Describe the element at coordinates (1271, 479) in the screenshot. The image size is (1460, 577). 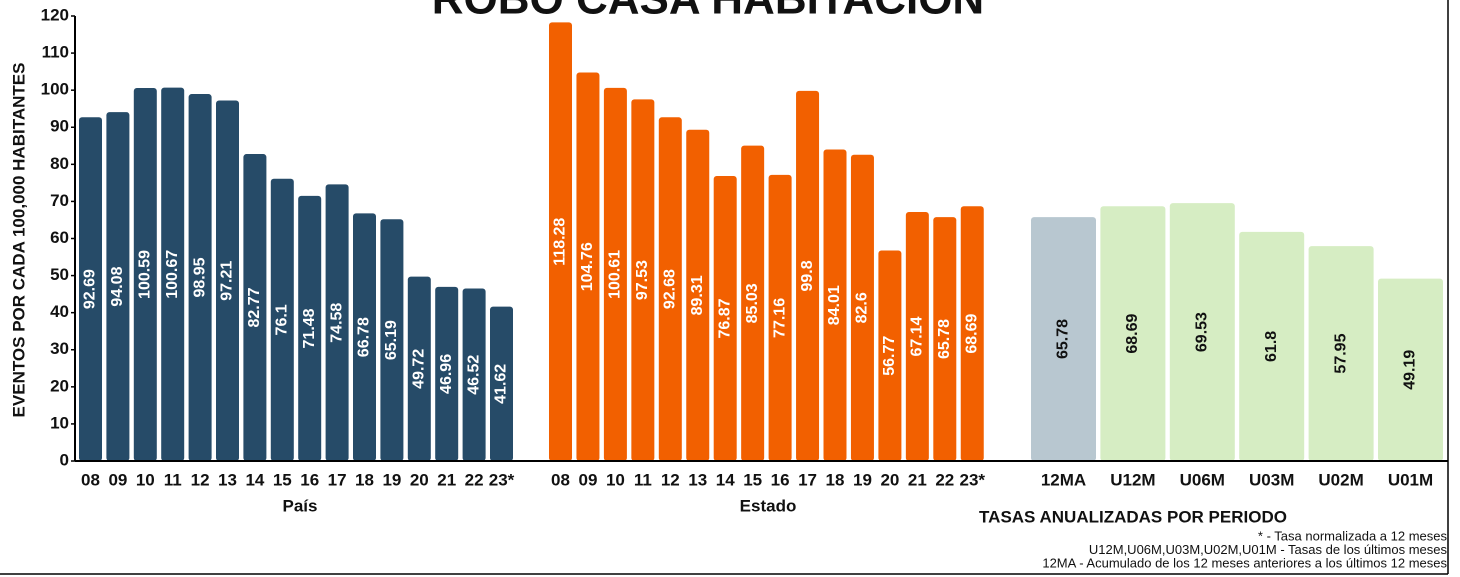
I see `x-tick-label: U03M` at that location.